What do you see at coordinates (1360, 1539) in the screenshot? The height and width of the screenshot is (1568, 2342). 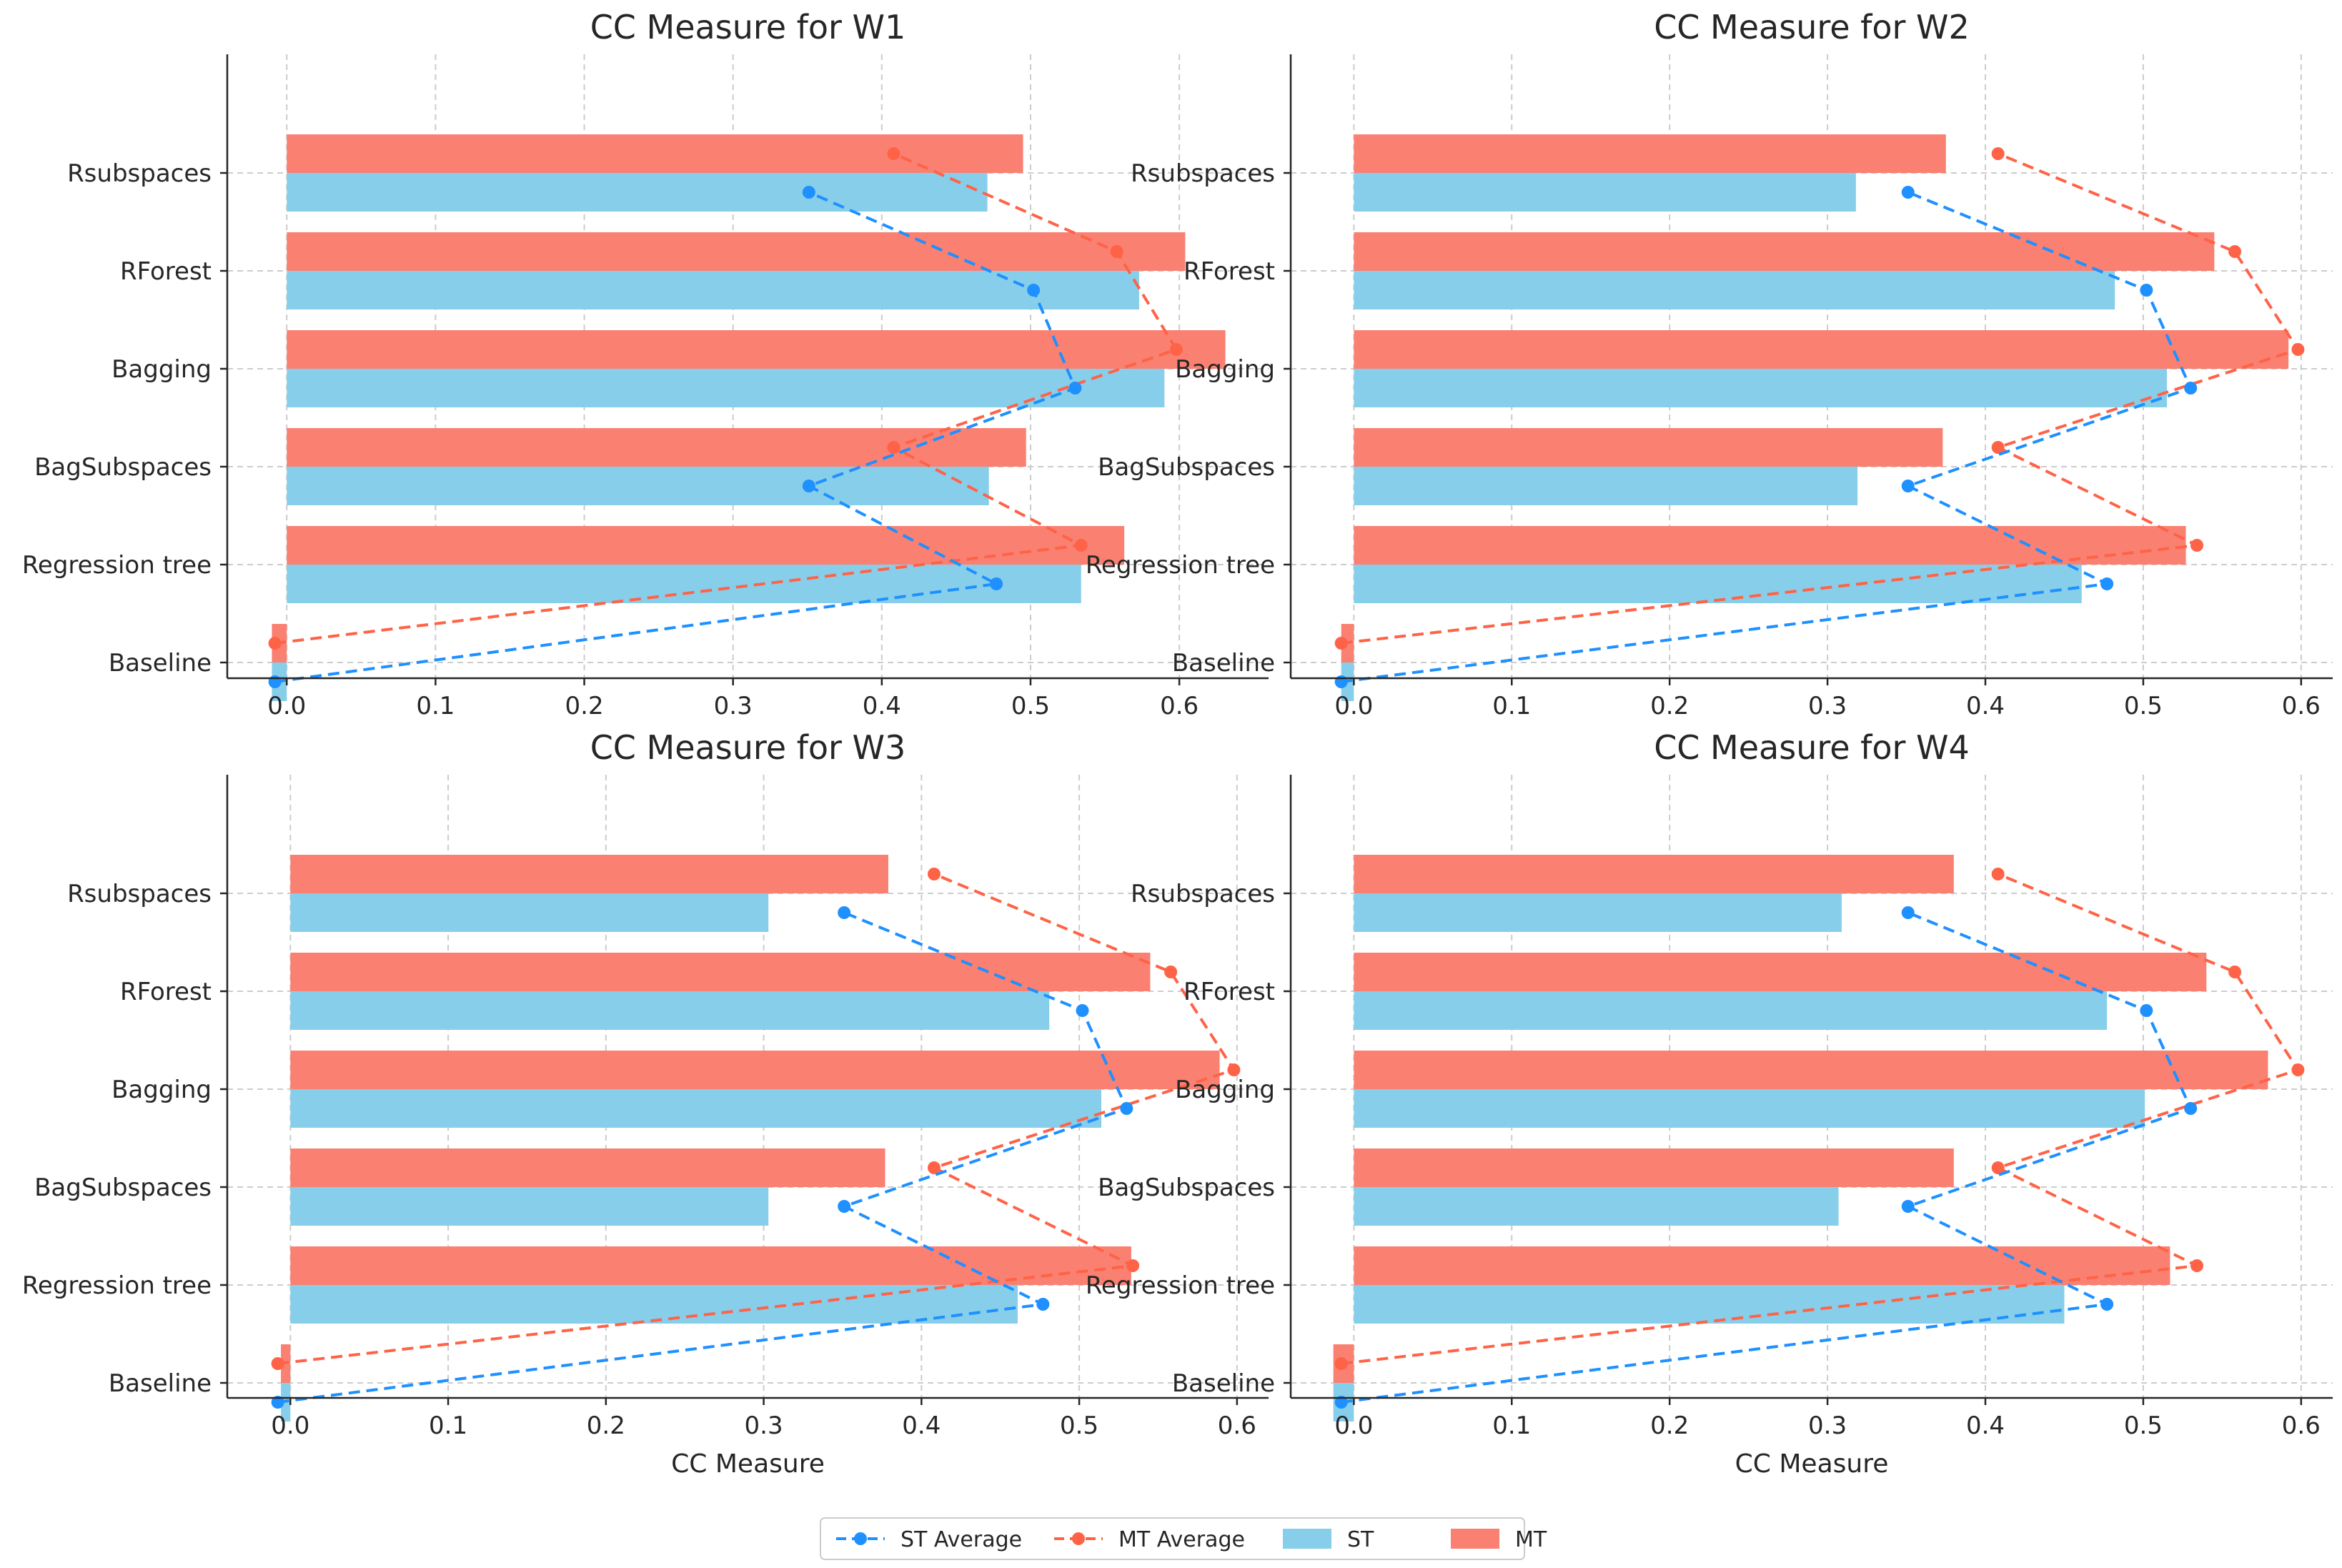 I see `legend-label-st: ST` at bounding box center [1360, 1539].